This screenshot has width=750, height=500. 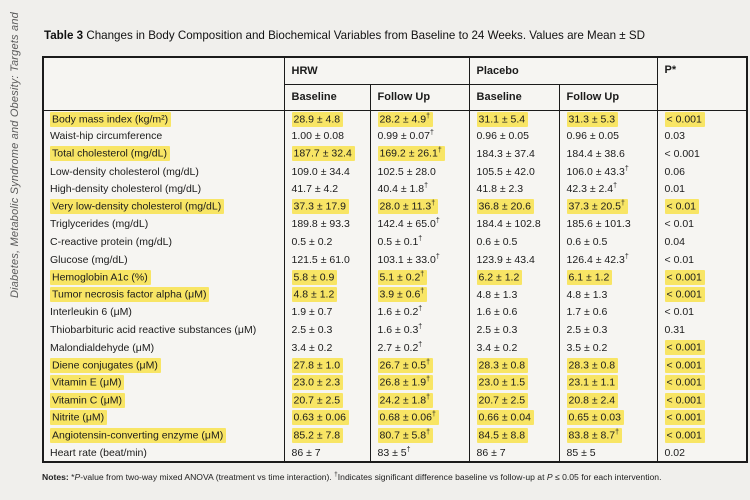 What do you see at coordinates (320, 207) in the screenshot?
I see `highlighted-value: 37.3 ± 17.9` at bounding box center [320, 207].